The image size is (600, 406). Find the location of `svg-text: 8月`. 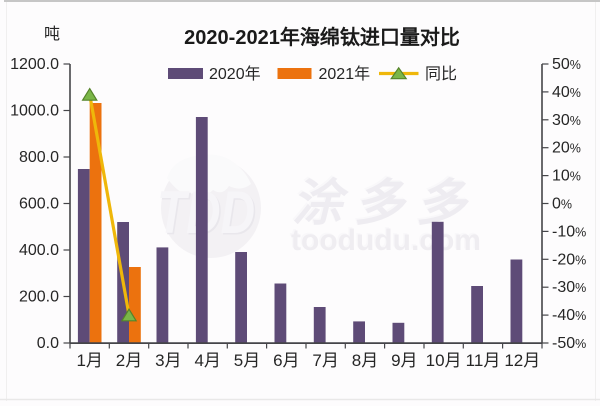

svg-text: 8月 is located at coordinates (365, 360).